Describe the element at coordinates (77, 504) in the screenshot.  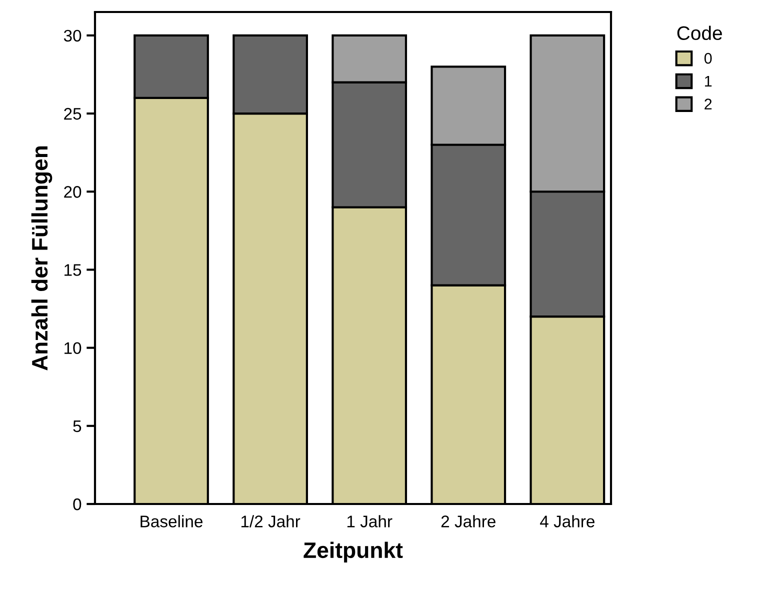
I see `y-tick-label: 0` at that location.